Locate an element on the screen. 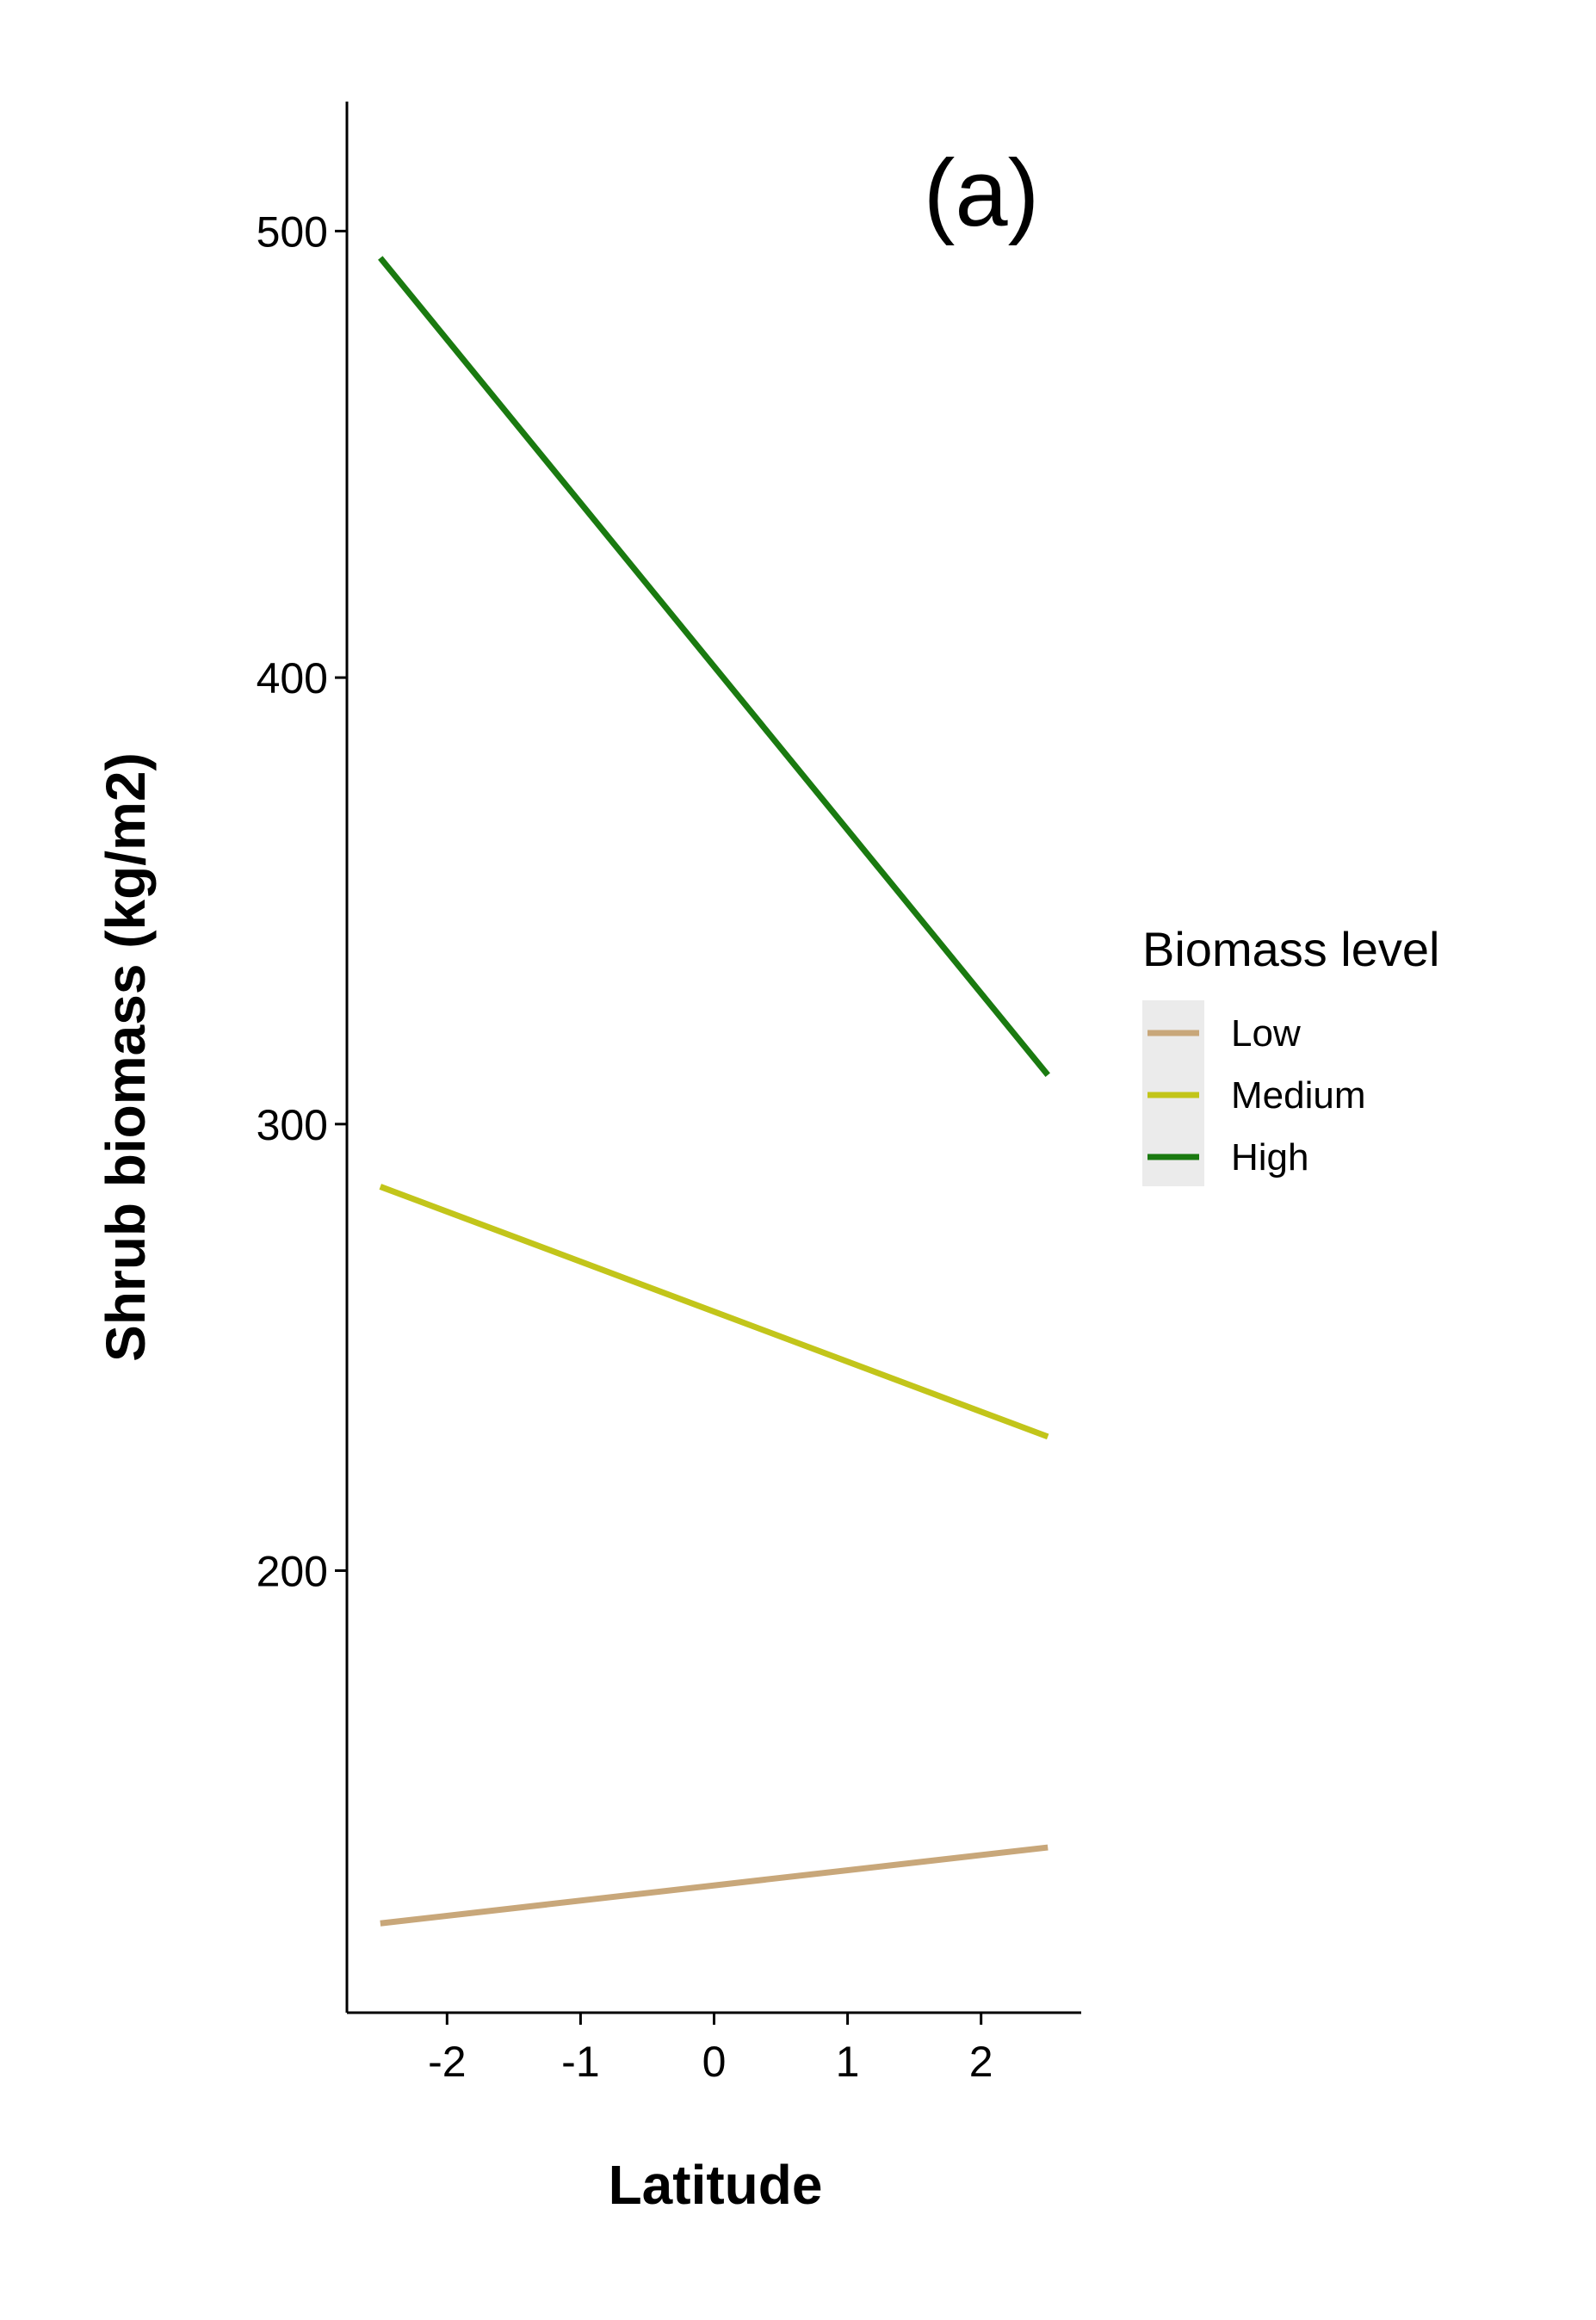 The height and width of the screenshot is (2320, 1596). x-tick-label: -2 is located at coordinates (447, 2062).